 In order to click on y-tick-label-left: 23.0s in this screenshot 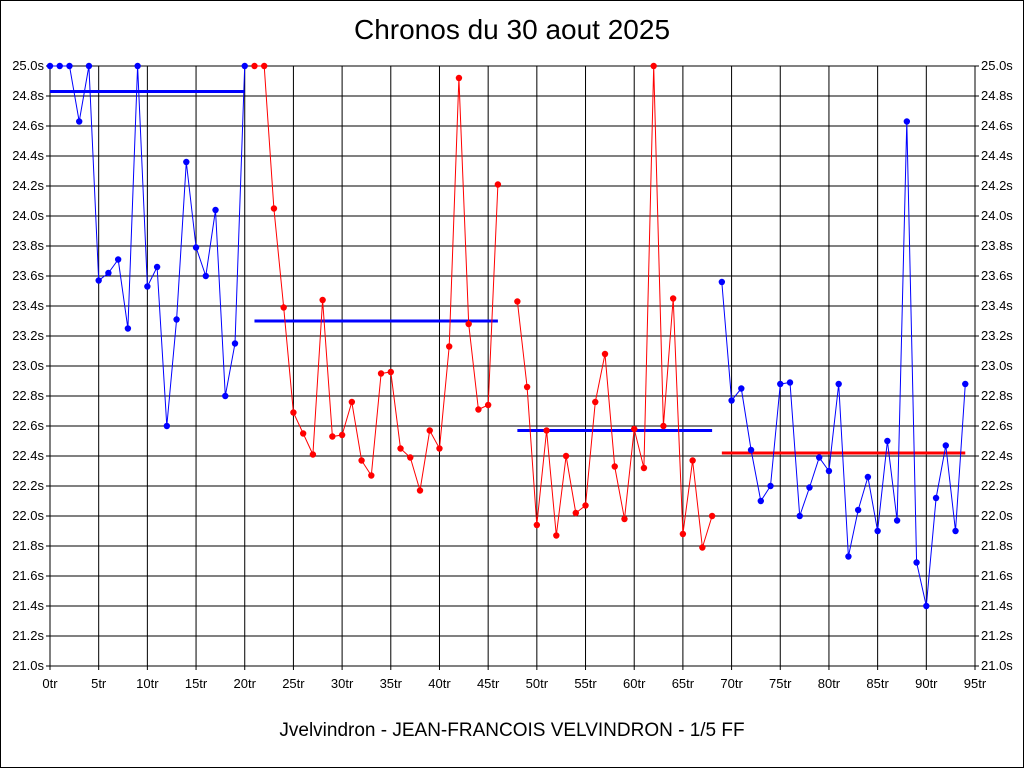, I will do `click(28, 365)`.